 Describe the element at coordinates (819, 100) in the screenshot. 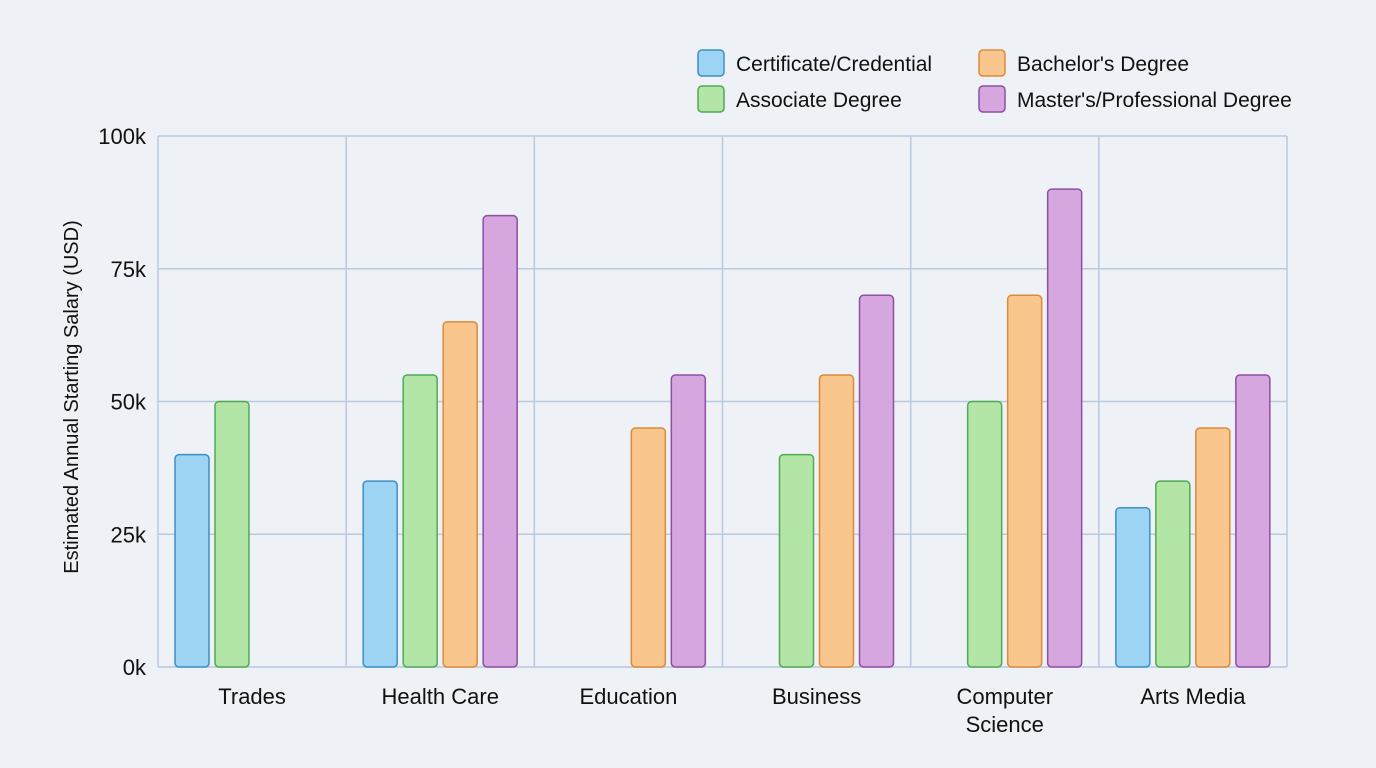

I see `legend-label: Associate Degree` at that location.